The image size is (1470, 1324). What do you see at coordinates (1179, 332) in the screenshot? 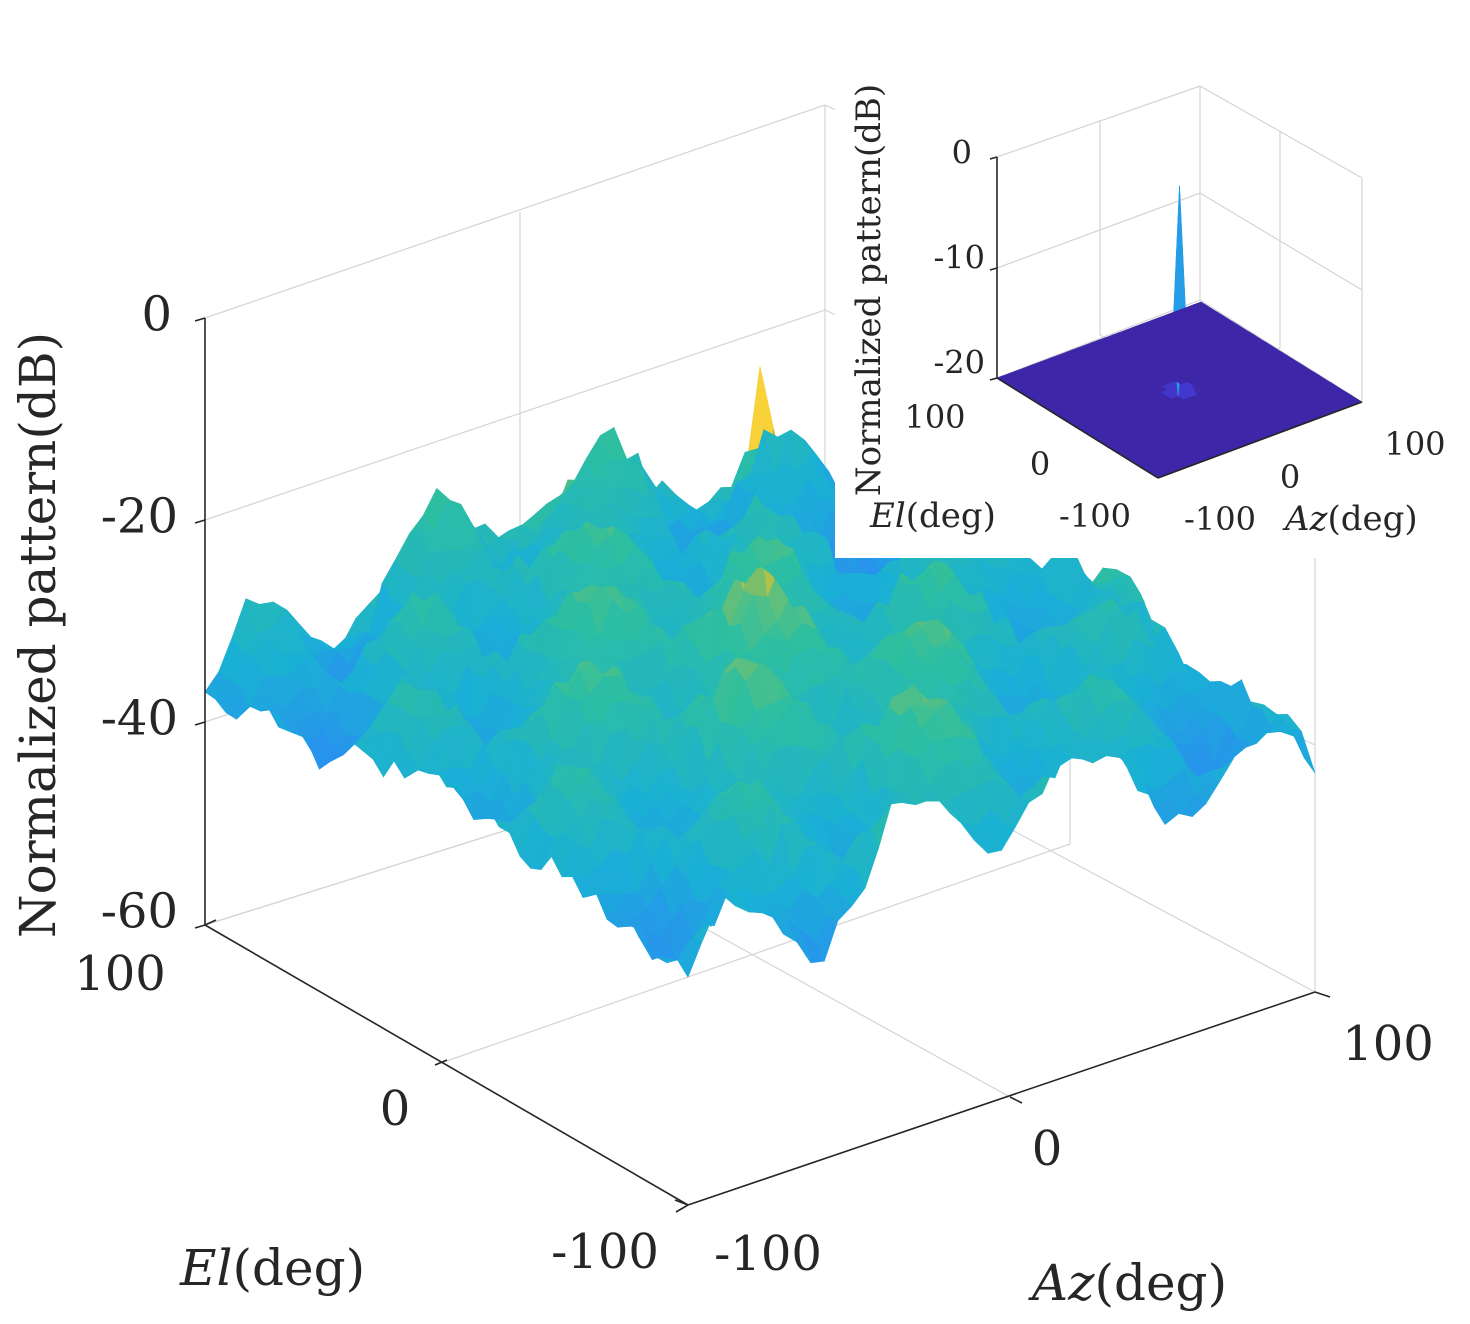
I see `inset-surface` at bounding box center [1179, 332].